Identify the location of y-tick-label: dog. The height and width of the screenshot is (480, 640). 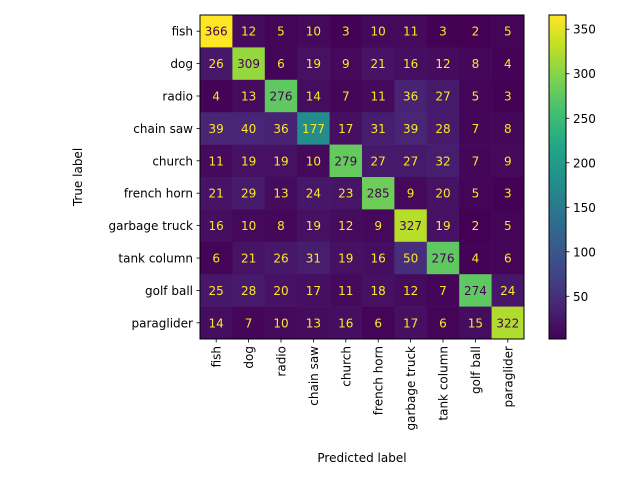
(181, 64).